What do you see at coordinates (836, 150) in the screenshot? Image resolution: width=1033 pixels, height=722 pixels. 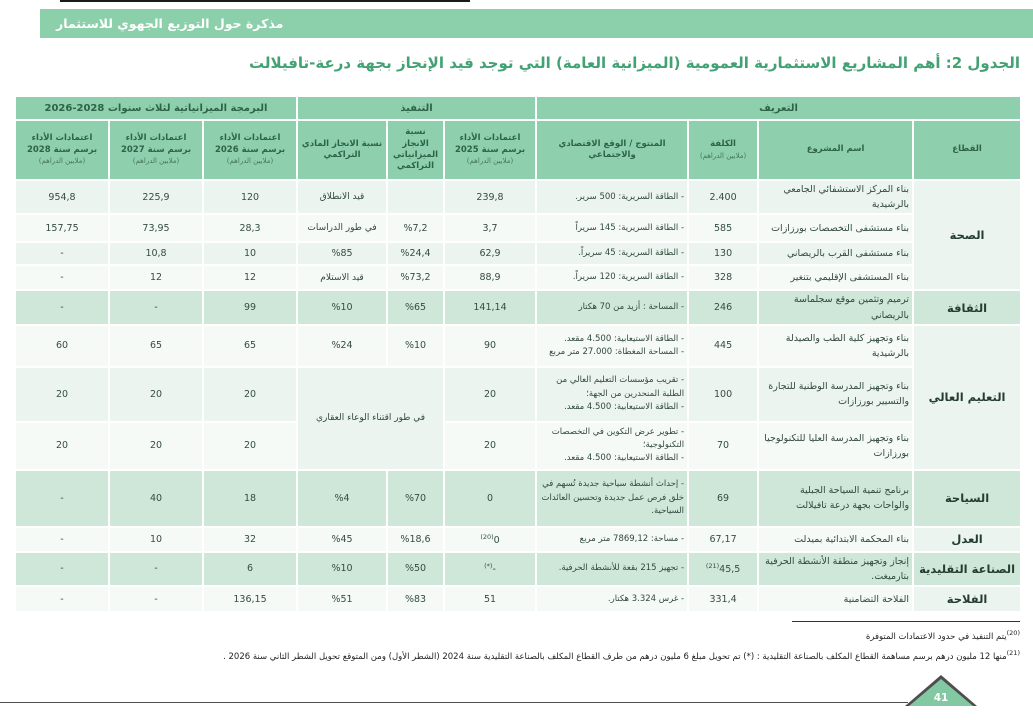 I see `col-header-project: اسم المشروع` at bounding box center [836, 150].